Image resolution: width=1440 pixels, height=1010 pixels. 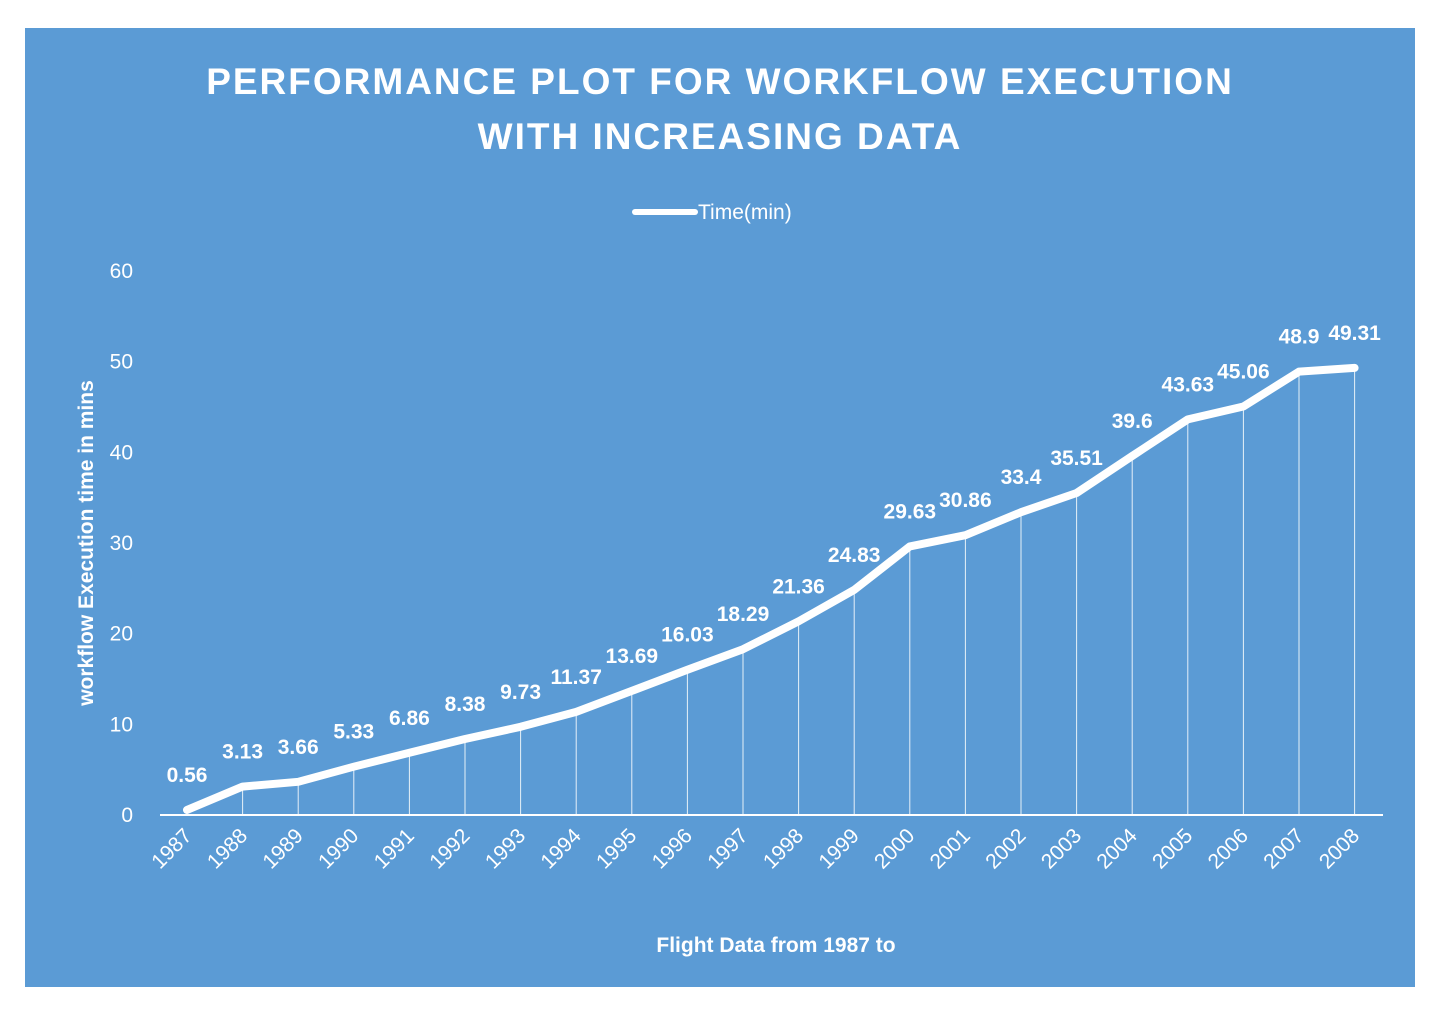 What do you see at coordinates (838, 848) in the screenshot?
I see `x-tick-label: 1999` at bounding box center [838, 848].